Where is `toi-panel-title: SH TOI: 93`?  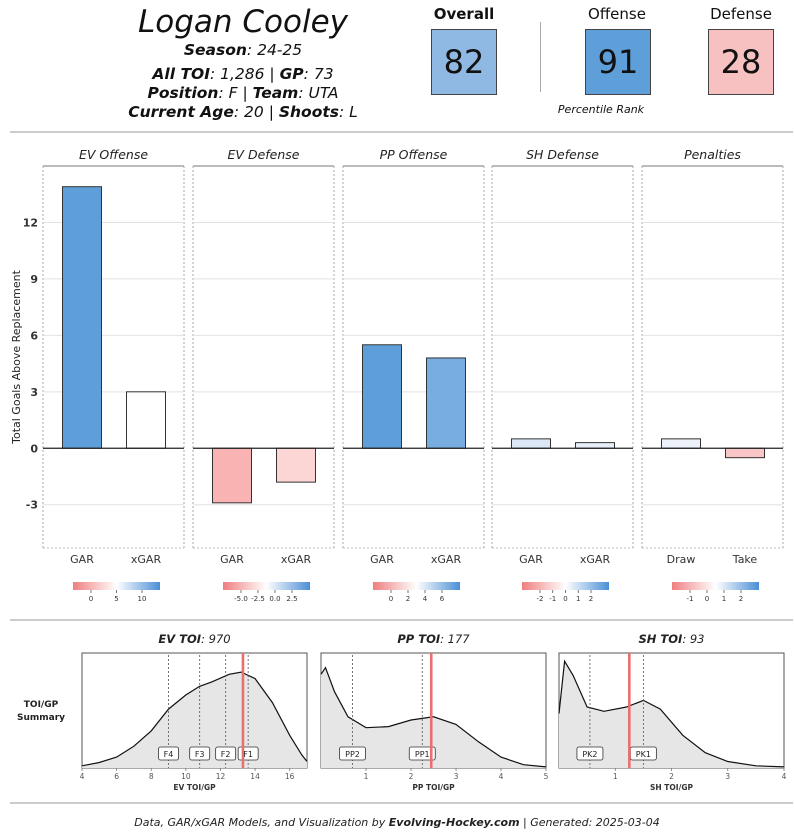 toi-panel-title: SH TOI: 93 is located at coordinates (672, 639).